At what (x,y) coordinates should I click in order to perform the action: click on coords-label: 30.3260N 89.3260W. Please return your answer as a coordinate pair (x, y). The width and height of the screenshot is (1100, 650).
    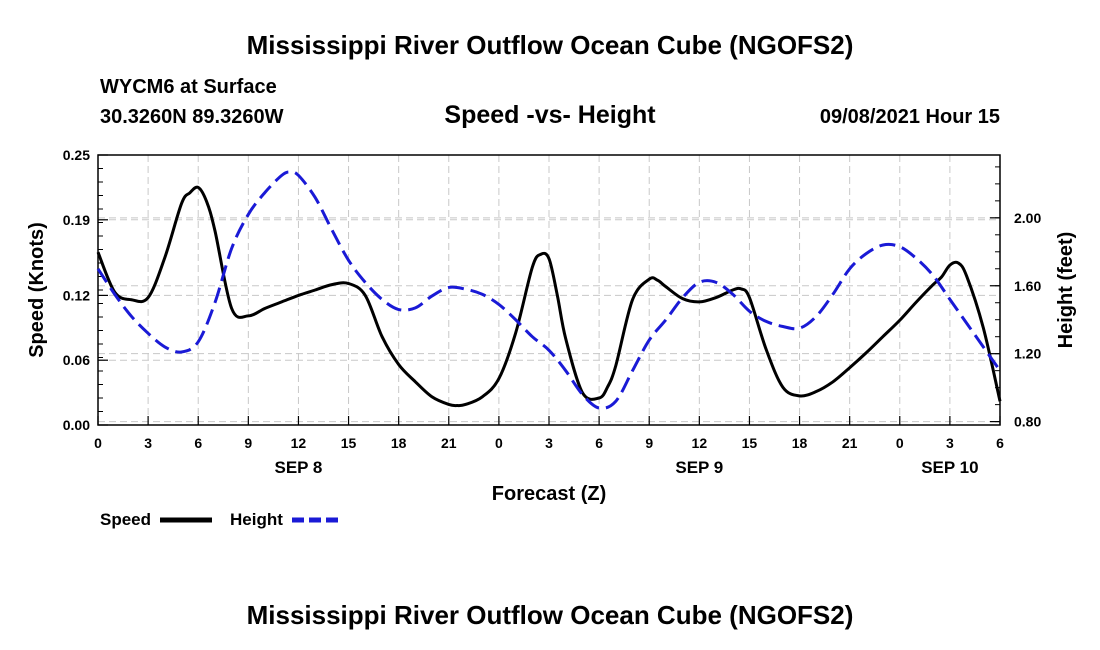
    Looking at the image, I should click on (192, 117).